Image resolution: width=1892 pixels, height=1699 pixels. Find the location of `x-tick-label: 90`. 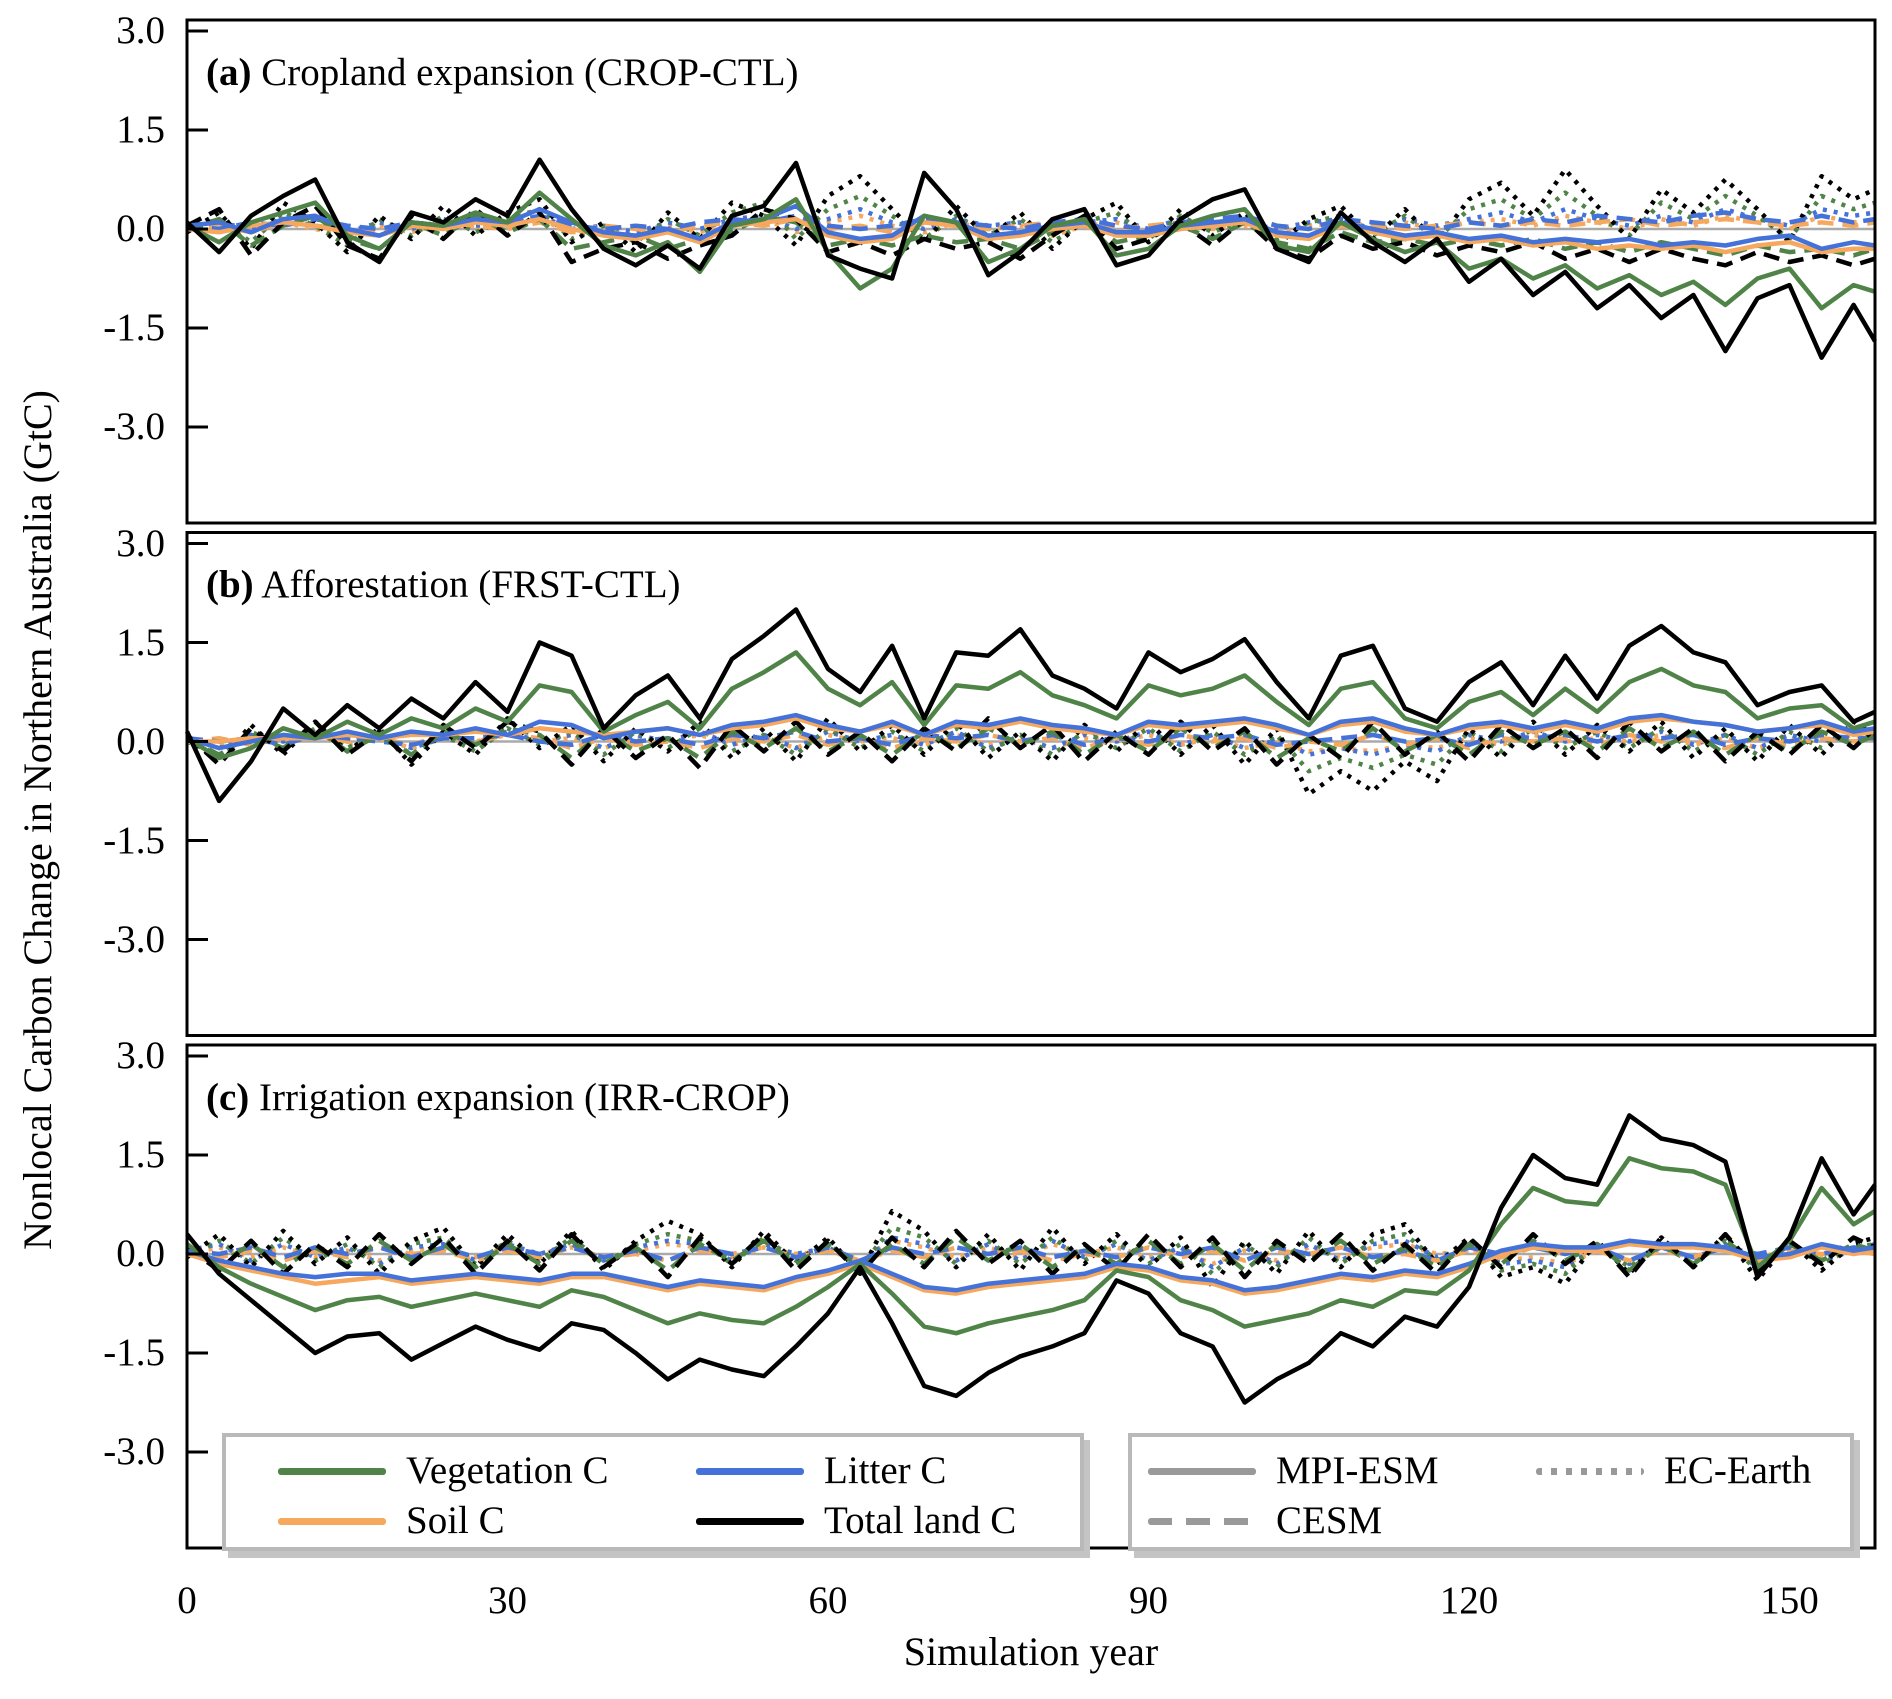

x-tick-label: 90 is located at coordinates (1149, 1600).